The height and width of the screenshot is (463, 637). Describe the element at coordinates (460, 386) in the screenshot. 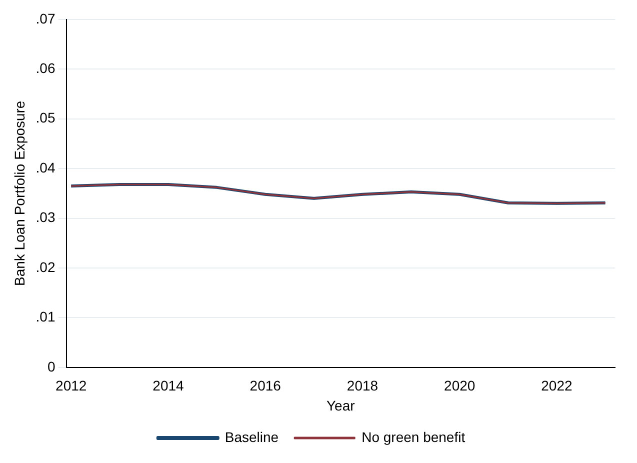

I see `x-tick-label: 2020` at that location.